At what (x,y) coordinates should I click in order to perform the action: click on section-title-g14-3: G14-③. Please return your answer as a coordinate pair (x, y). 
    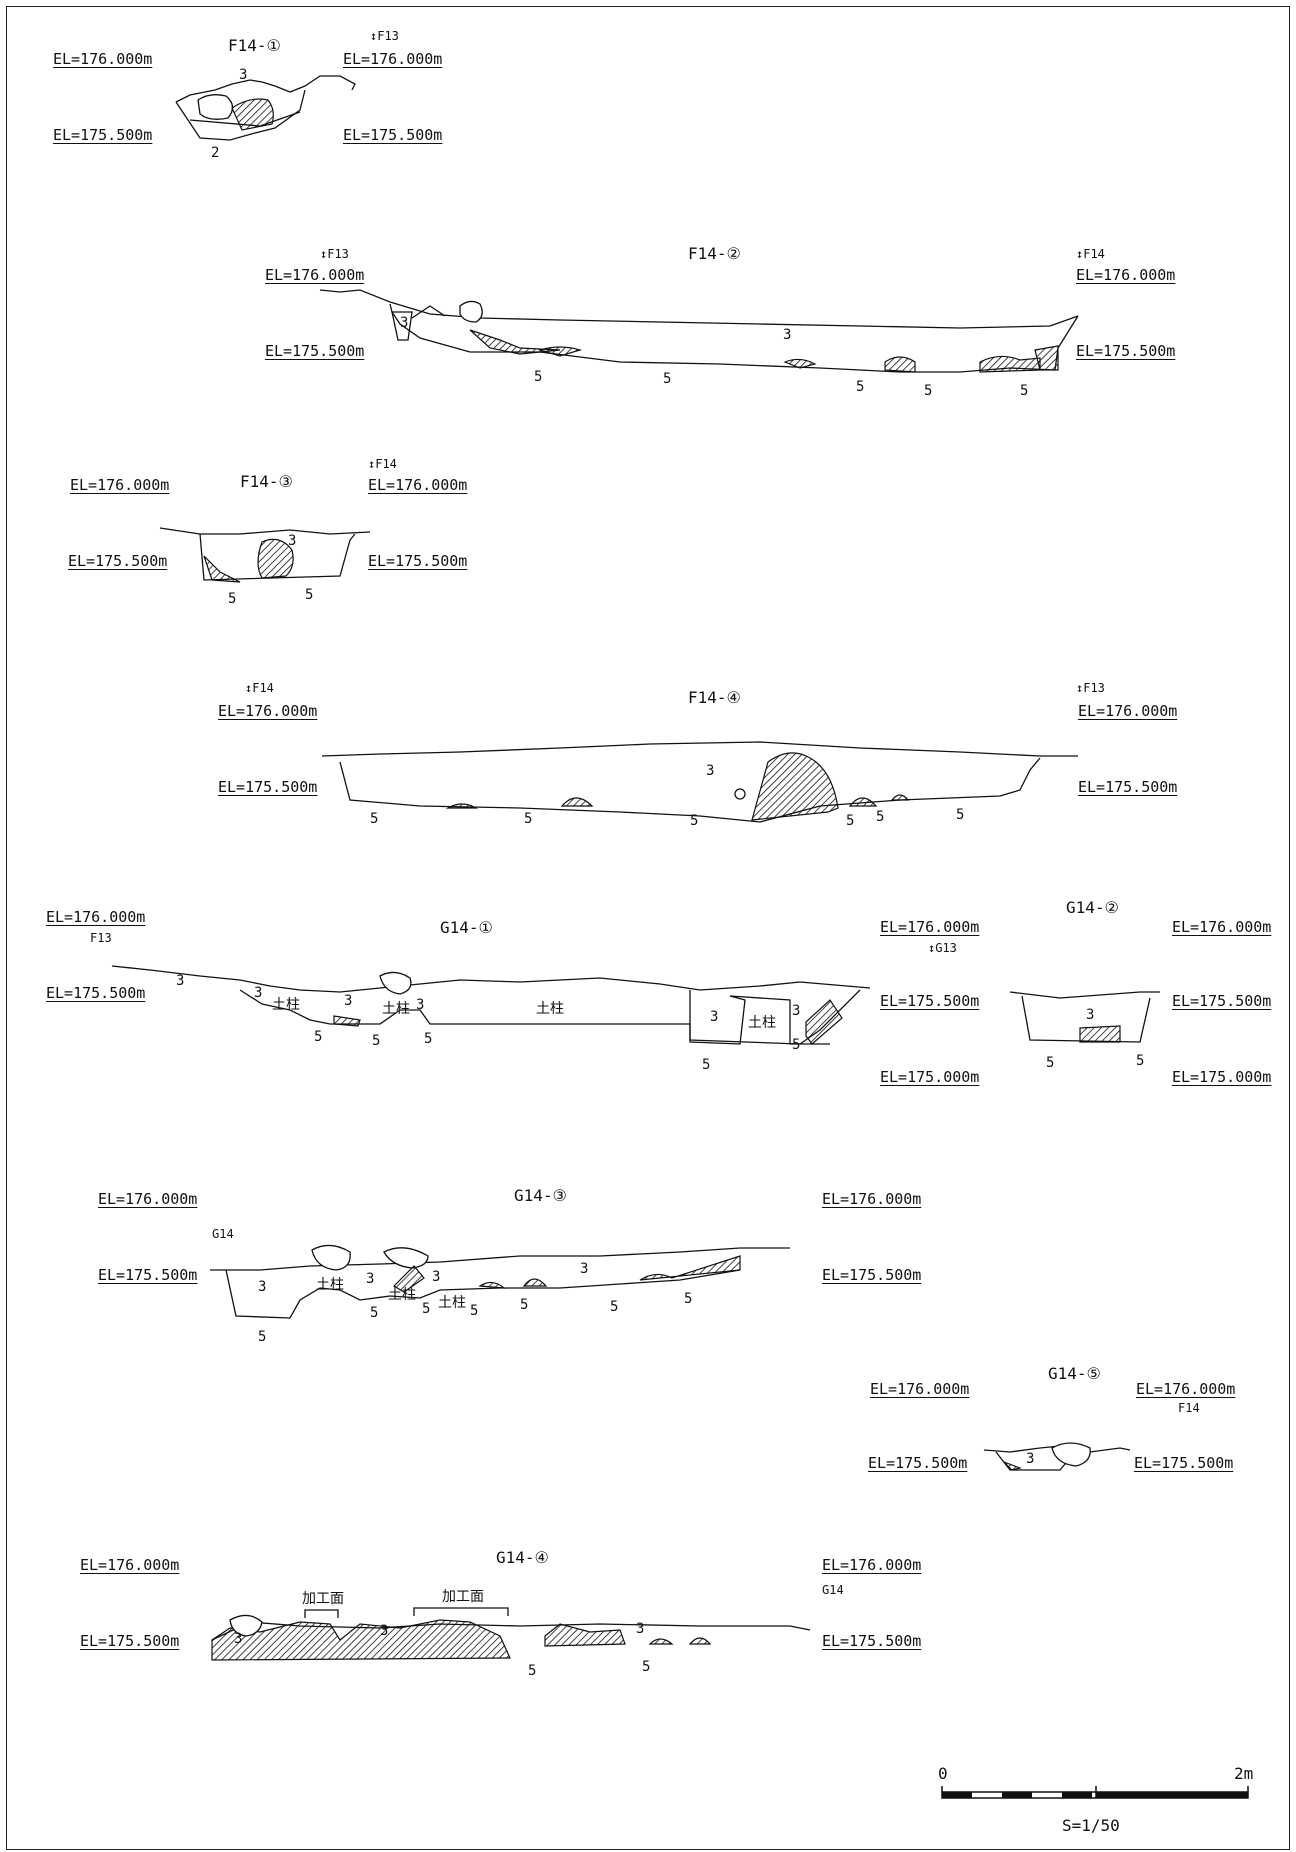
    Looking at the image, I should click on (540, 1195).